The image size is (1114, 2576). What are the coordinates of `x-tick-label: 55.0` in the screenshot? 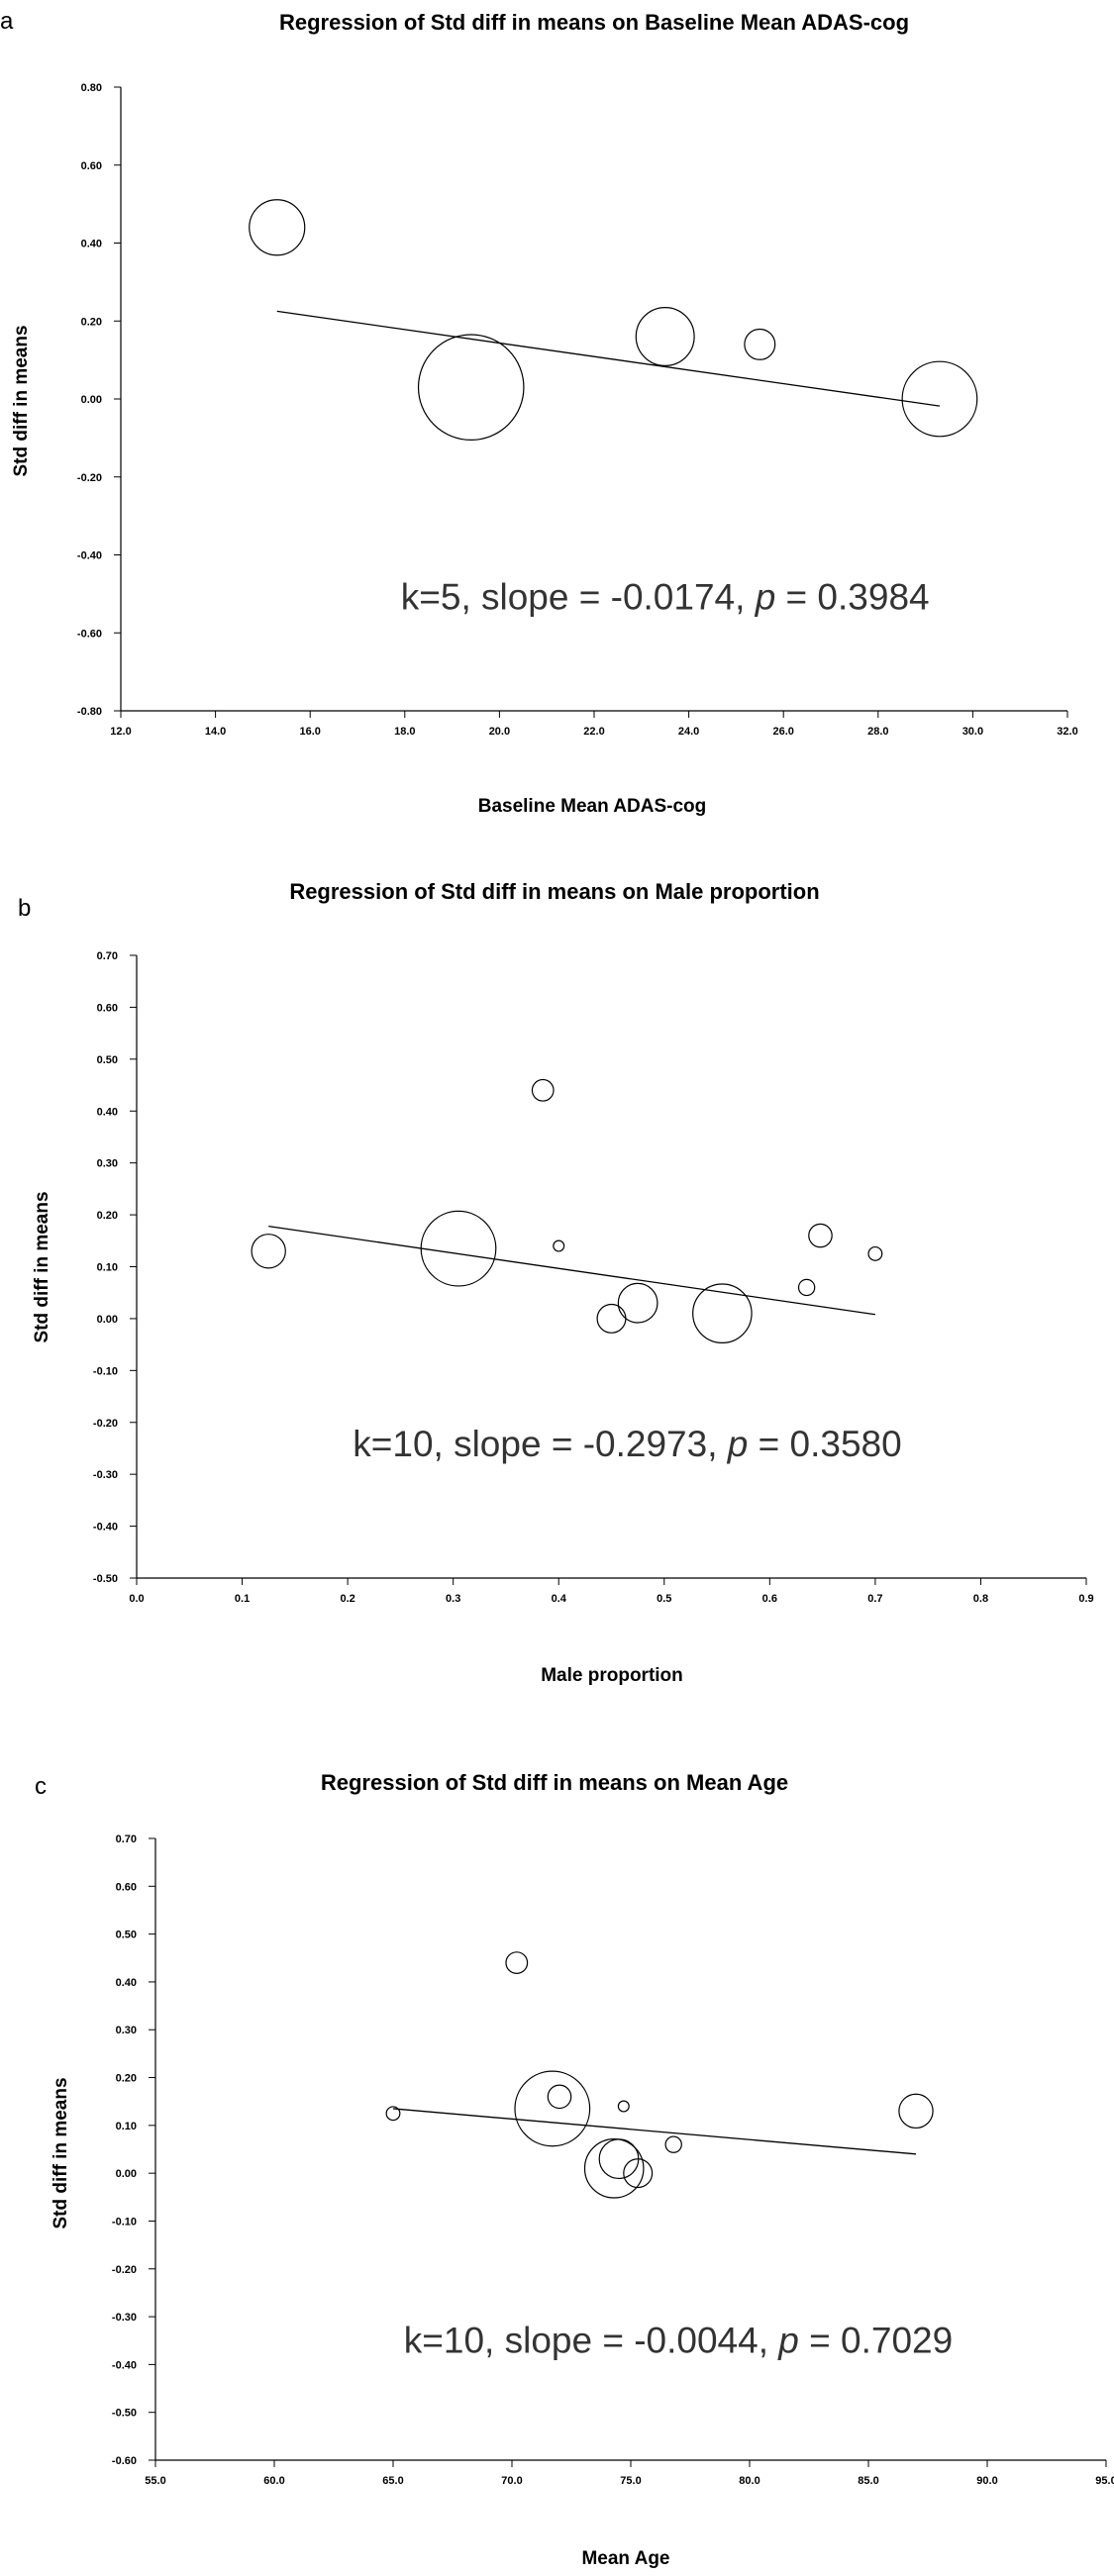 It's located at (155, 2481).